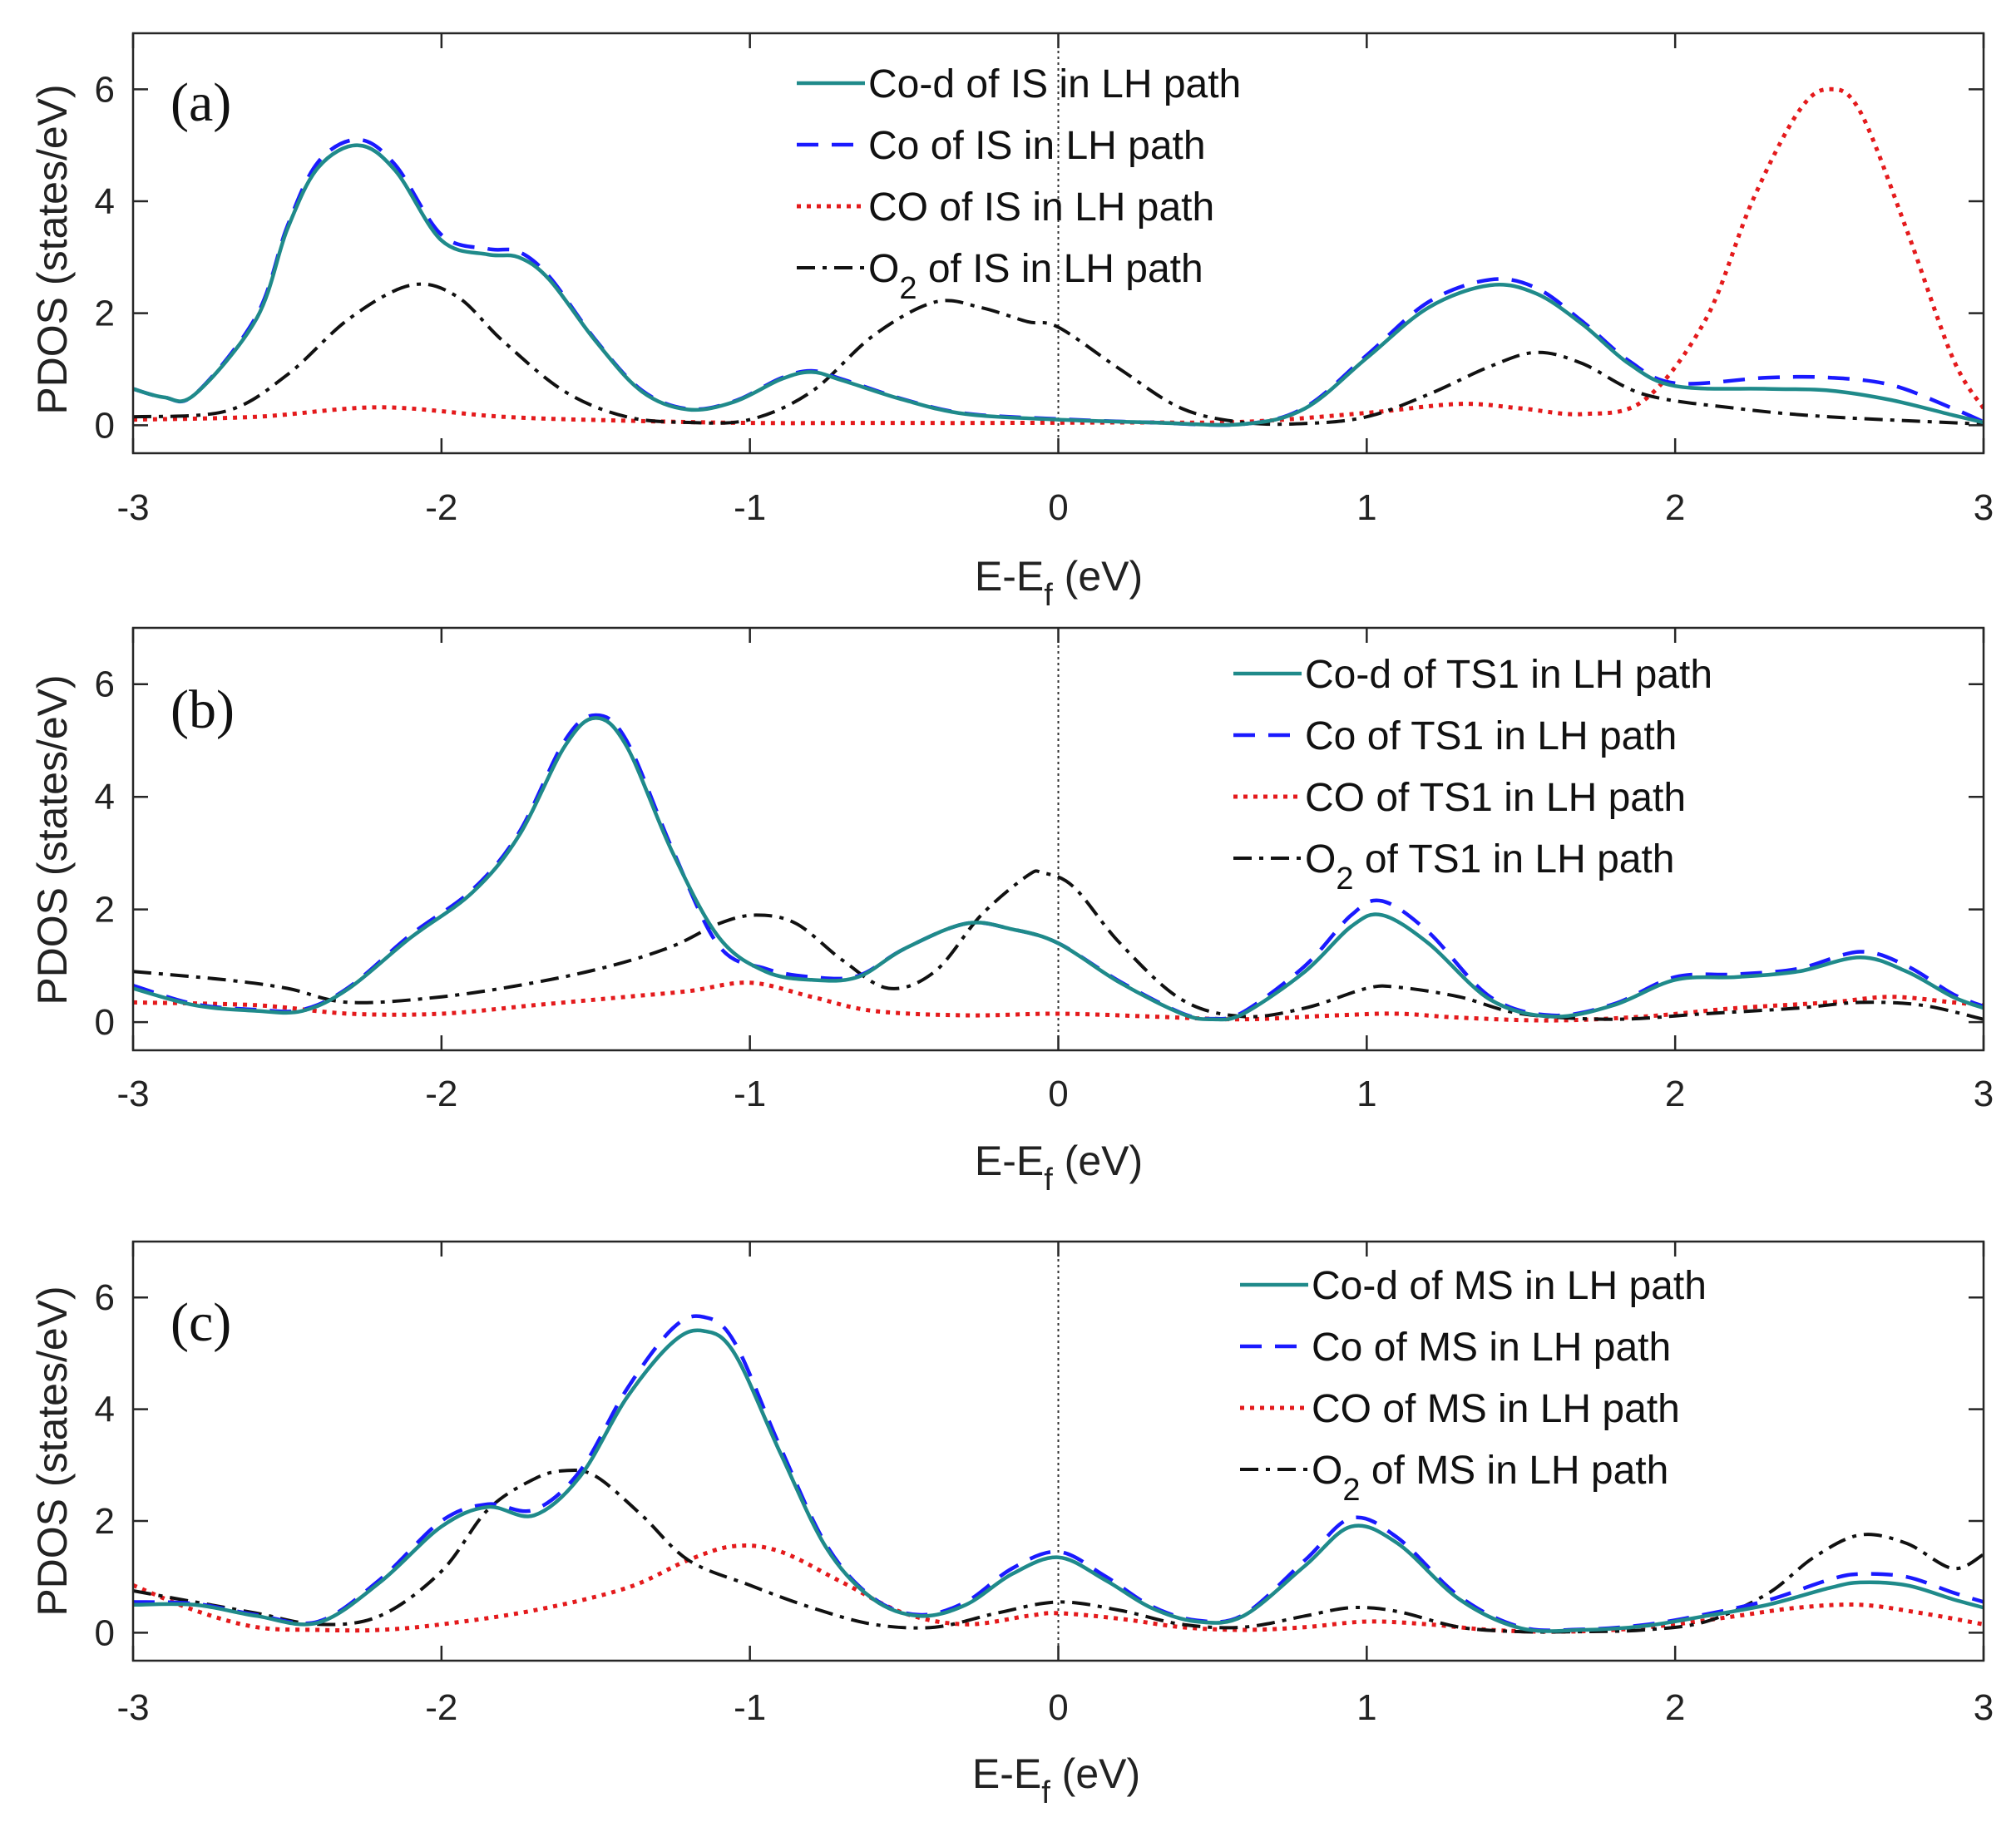 This screenshot has width=2016, height=1822. Describe the element at coordinates (1056, 1780) in the screenshot. I see `panel-c-xlabel: E-Ef (eV)` at that location.